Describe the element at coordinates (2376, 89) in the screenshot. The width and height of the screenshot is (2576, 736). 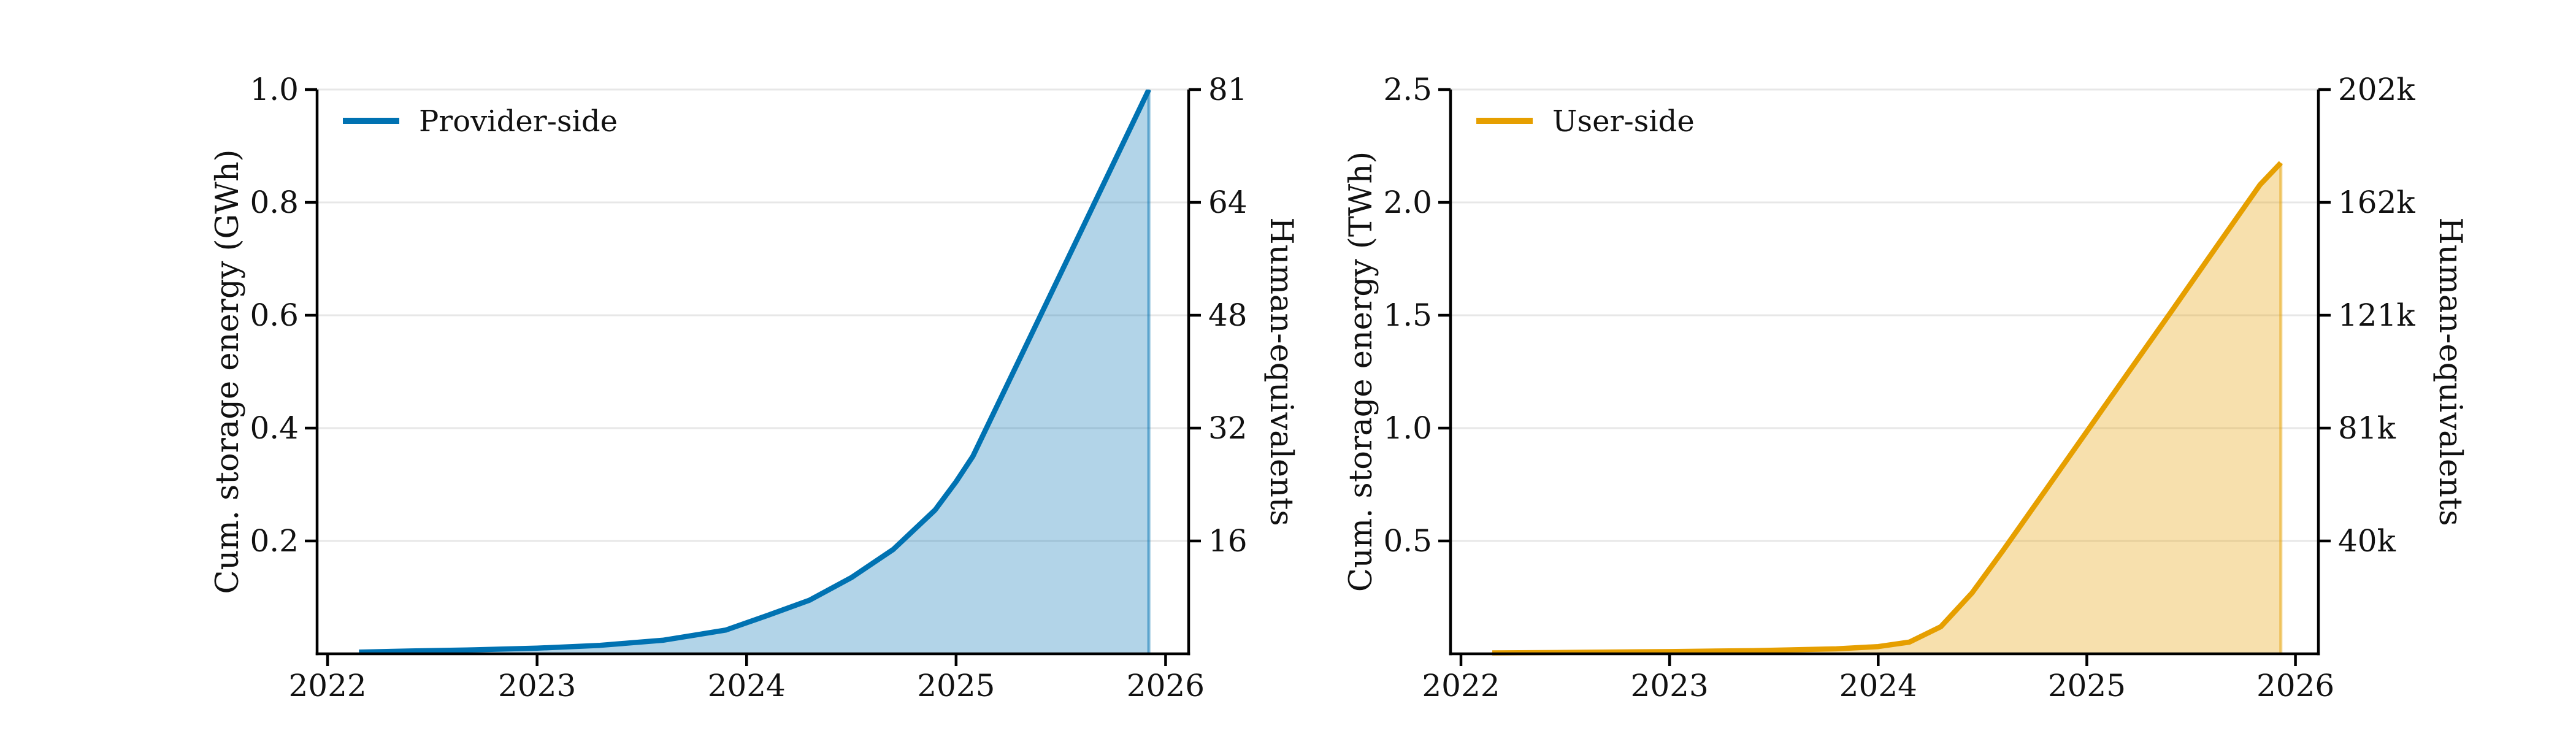
I see `y2-tick-label: 202k` at that location.